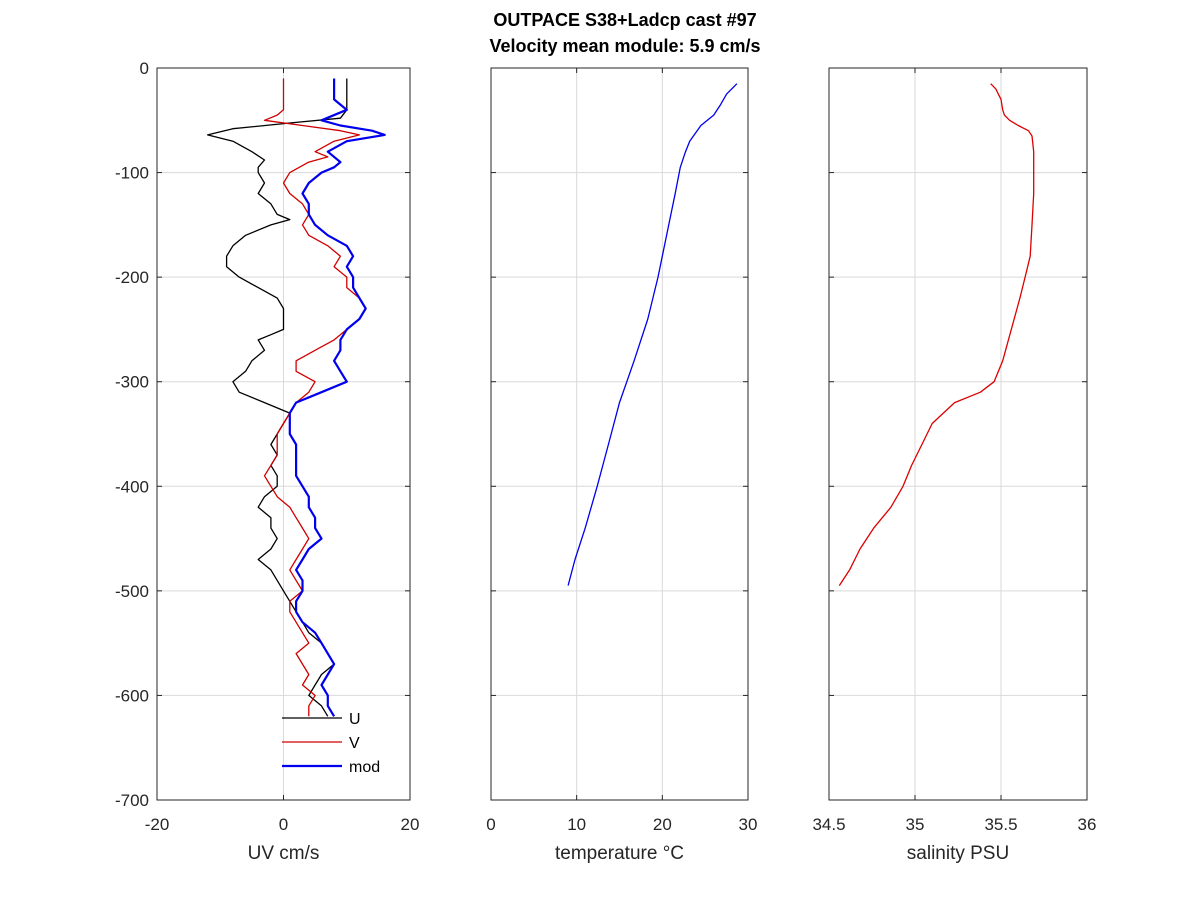 The width and height of the screenshot is (1200, 900). I want to click on ytick-label-1: -100, so click(132, 173).